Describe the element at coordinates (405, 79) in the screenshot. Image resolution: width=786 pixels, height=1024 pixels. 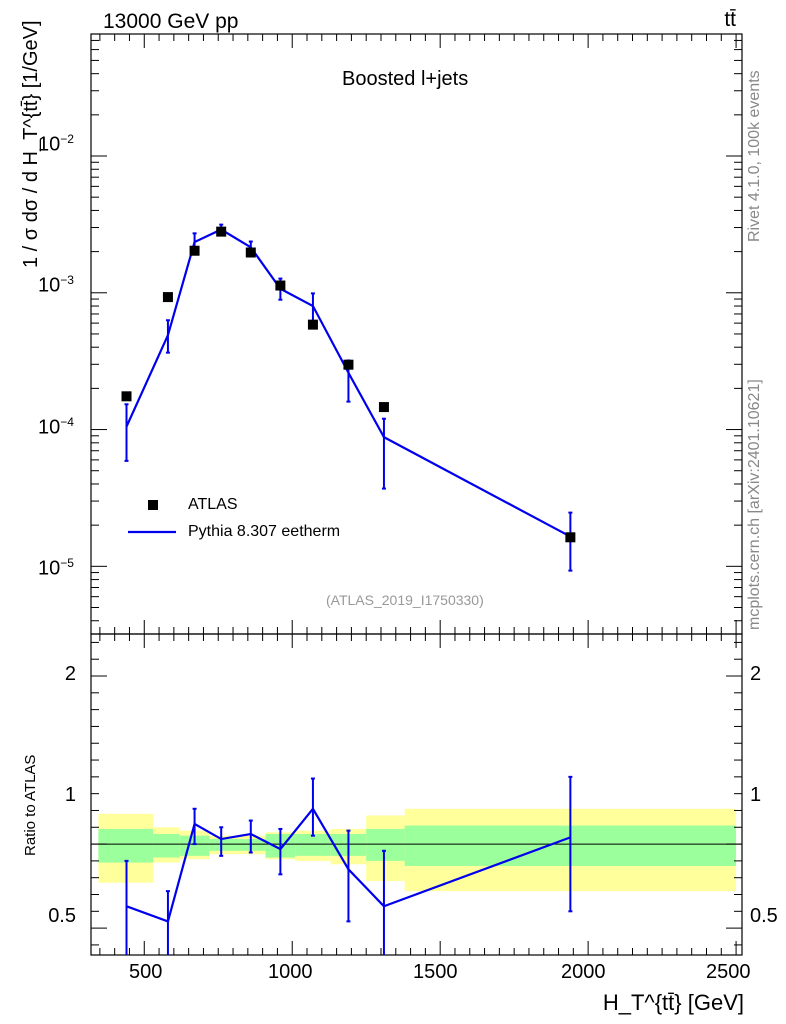
I see `plot-title: Boosted l+jets` at that location.